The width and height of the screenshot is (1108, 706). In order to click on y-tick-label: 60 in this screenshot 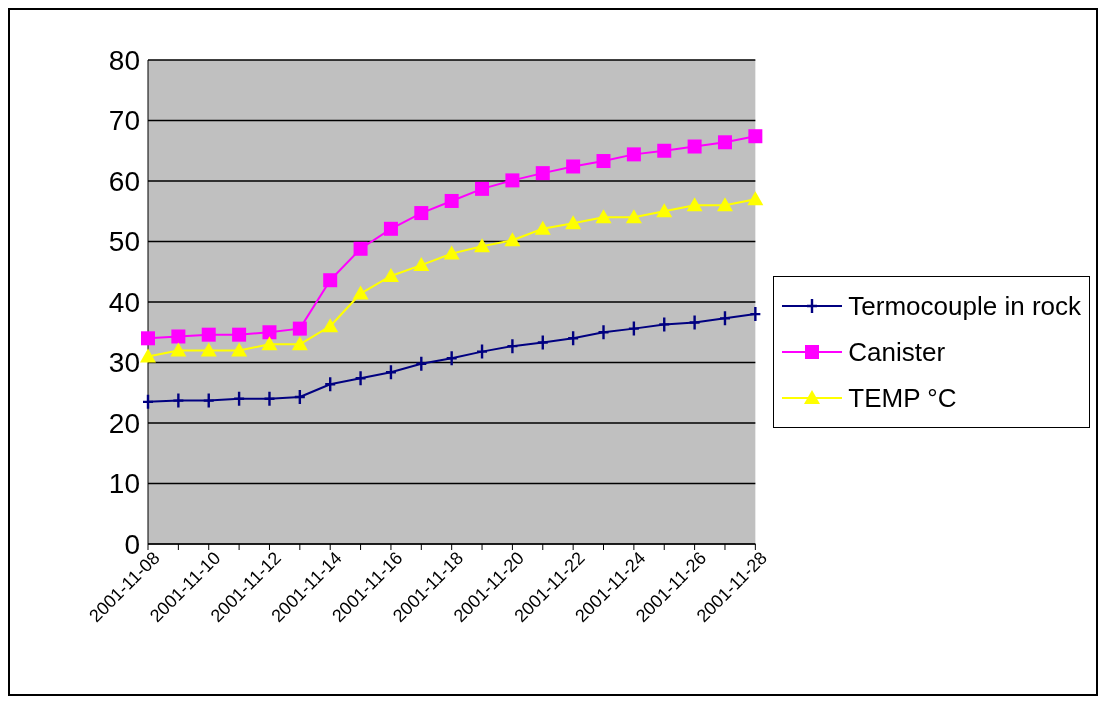, I will do `click(124, 181)`.